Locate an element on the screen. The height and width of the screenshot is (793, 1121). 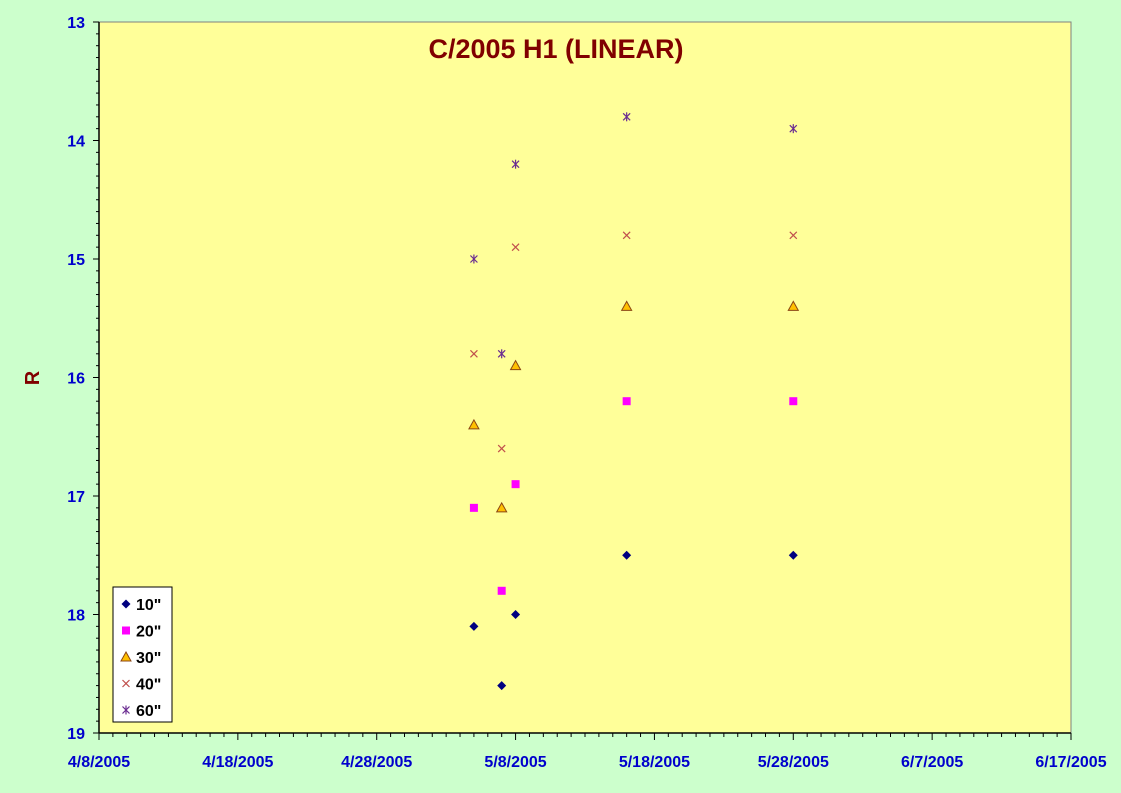
x-tick-label: 4/28/2005 is located at coordinates (376, 762).